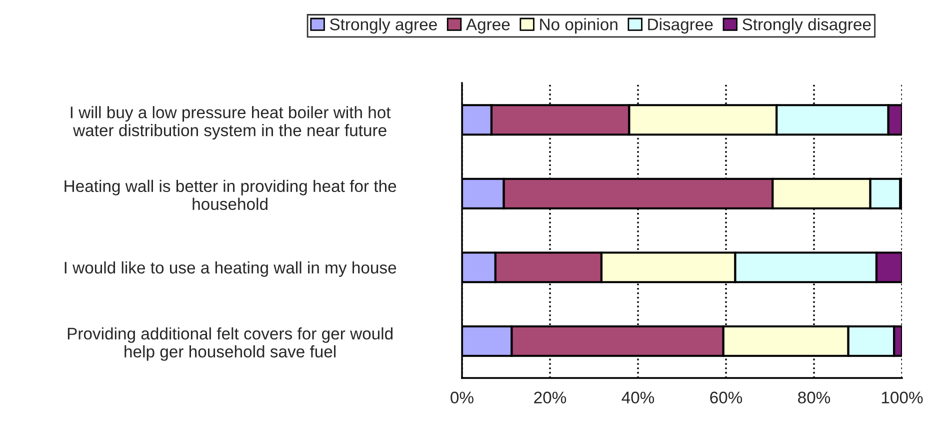 The width and height of the screenshot is (931, 428). What do you see at coordinates (230, 195) in the screenshot?
I see `y-tick-label: Heating wall is better in providing heat for the household` at bounding box center [230, 195].